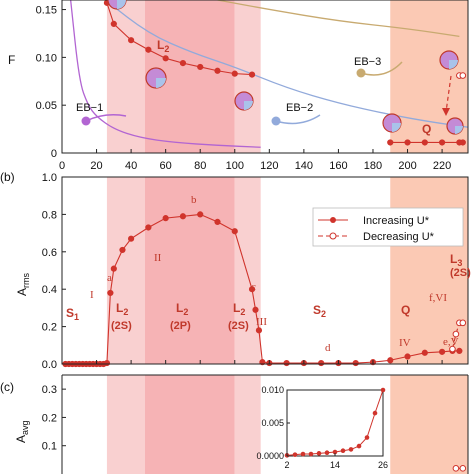  What do you see at coordinates (49, 390) in the screenshot?
I see `y-tick-label-bottom-2: 0.3` at bounding box center [49, 390].